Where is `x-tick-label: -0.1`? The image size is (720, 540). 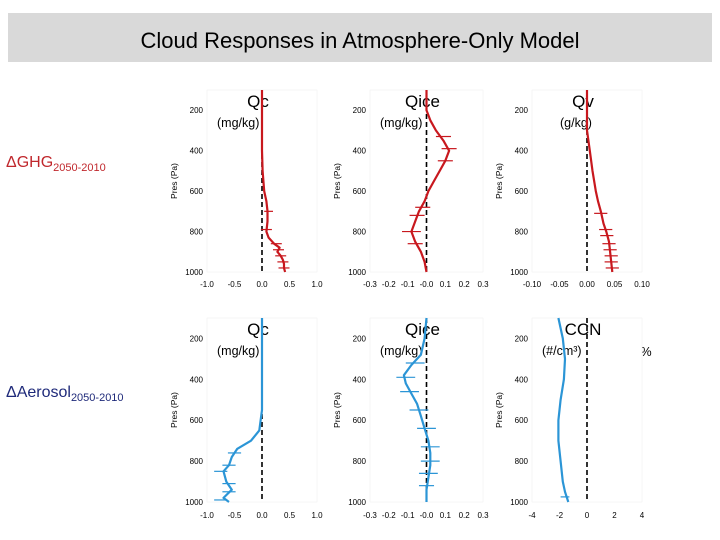
x-tick-label: -0.1 is located at coordinates (408, 284).